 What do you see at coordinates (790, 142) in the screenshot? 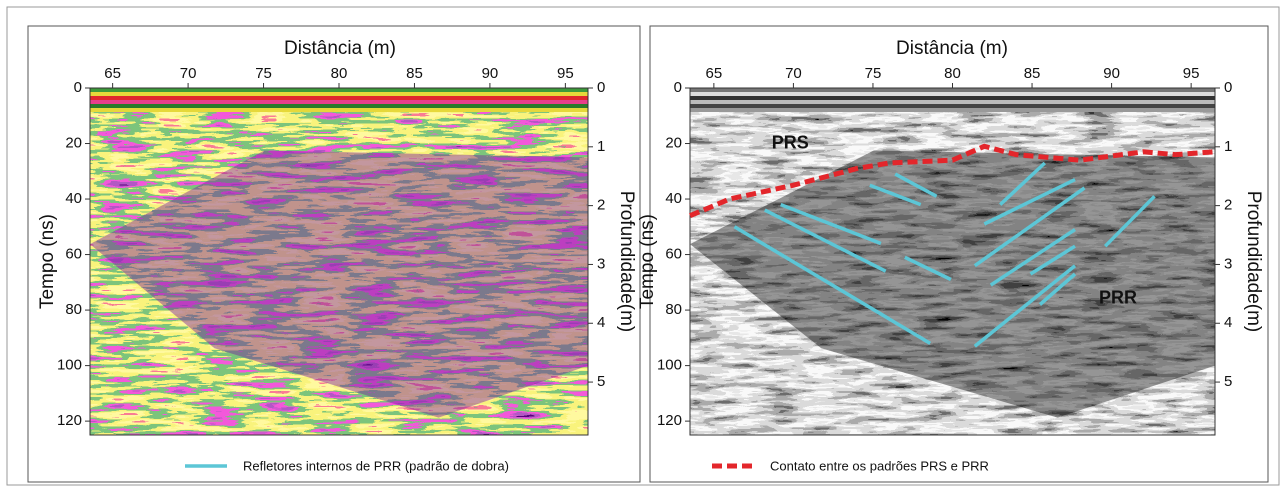
I see `annotation: PRS` at bounding box center [790, 142].